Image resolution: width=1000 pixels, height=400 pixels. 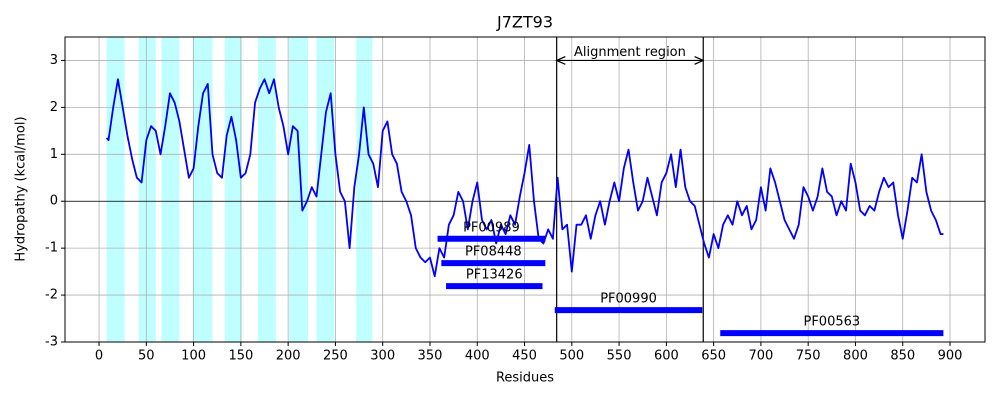 I want to click on domain-label: PF00989, so click(x=491, y=227).